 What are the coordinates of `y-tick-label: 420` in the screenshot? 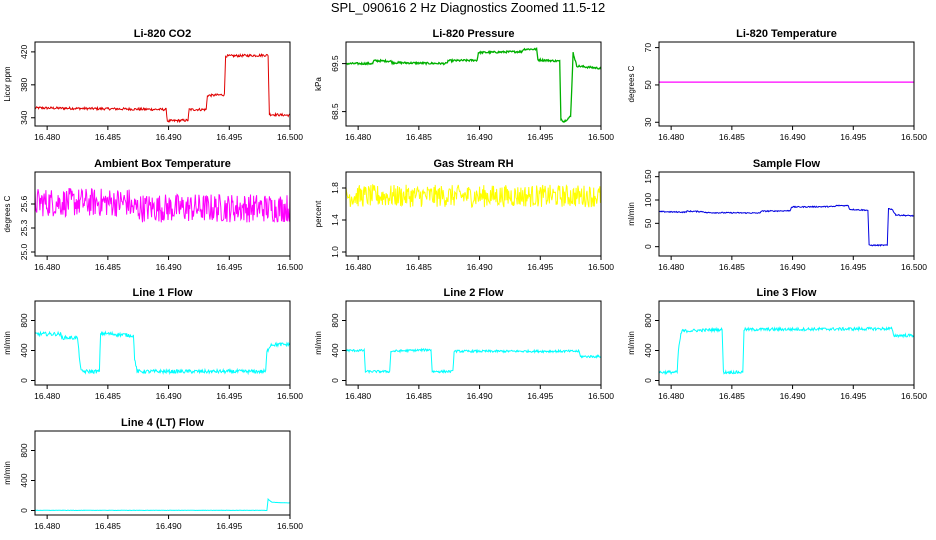 It's located at (24, 52).